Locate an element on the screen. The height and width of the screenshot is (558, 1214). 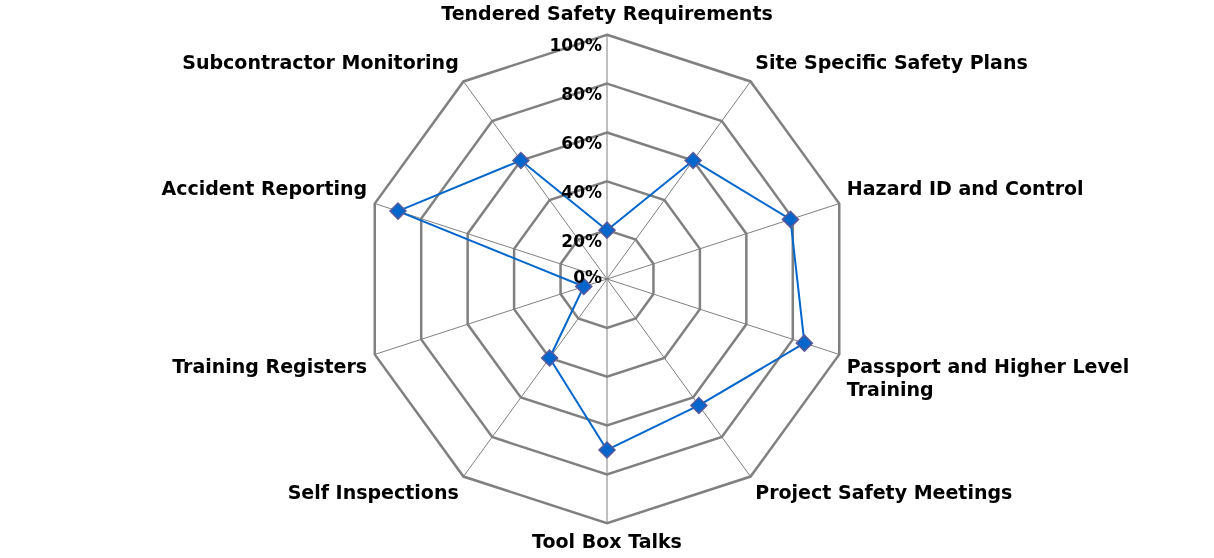
spoke-label: Site Specific Safety Plans is located at coordinates (891, 61).